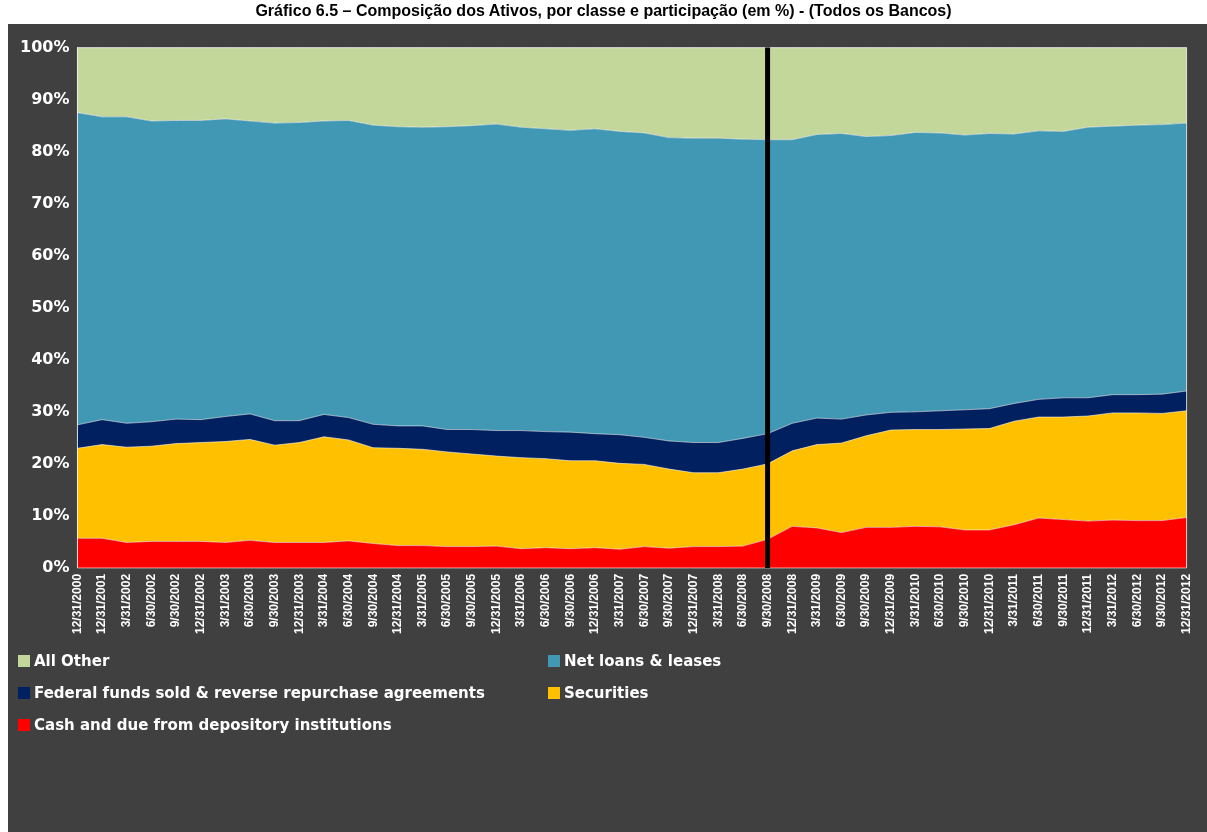  What do you see at coordinates (668, 600) in the screenshot?
I see `x-tick-label: 9/30/2007` at bounding box center [668, 600].